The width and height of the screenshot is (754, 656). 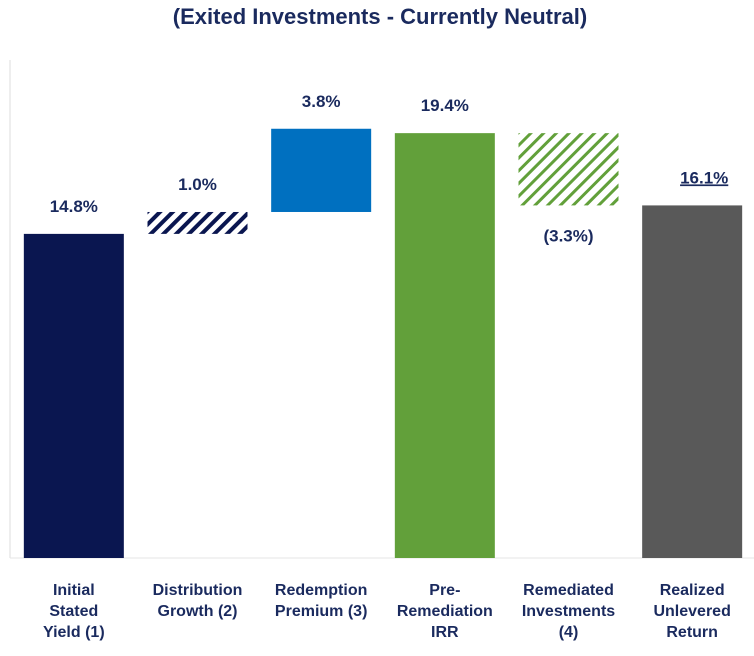 What do you see at coordinates (74, 611) in the screenshot?
I see `x-tick-label: Initial Stated Yield (1)` at bounding box center [74, 611].